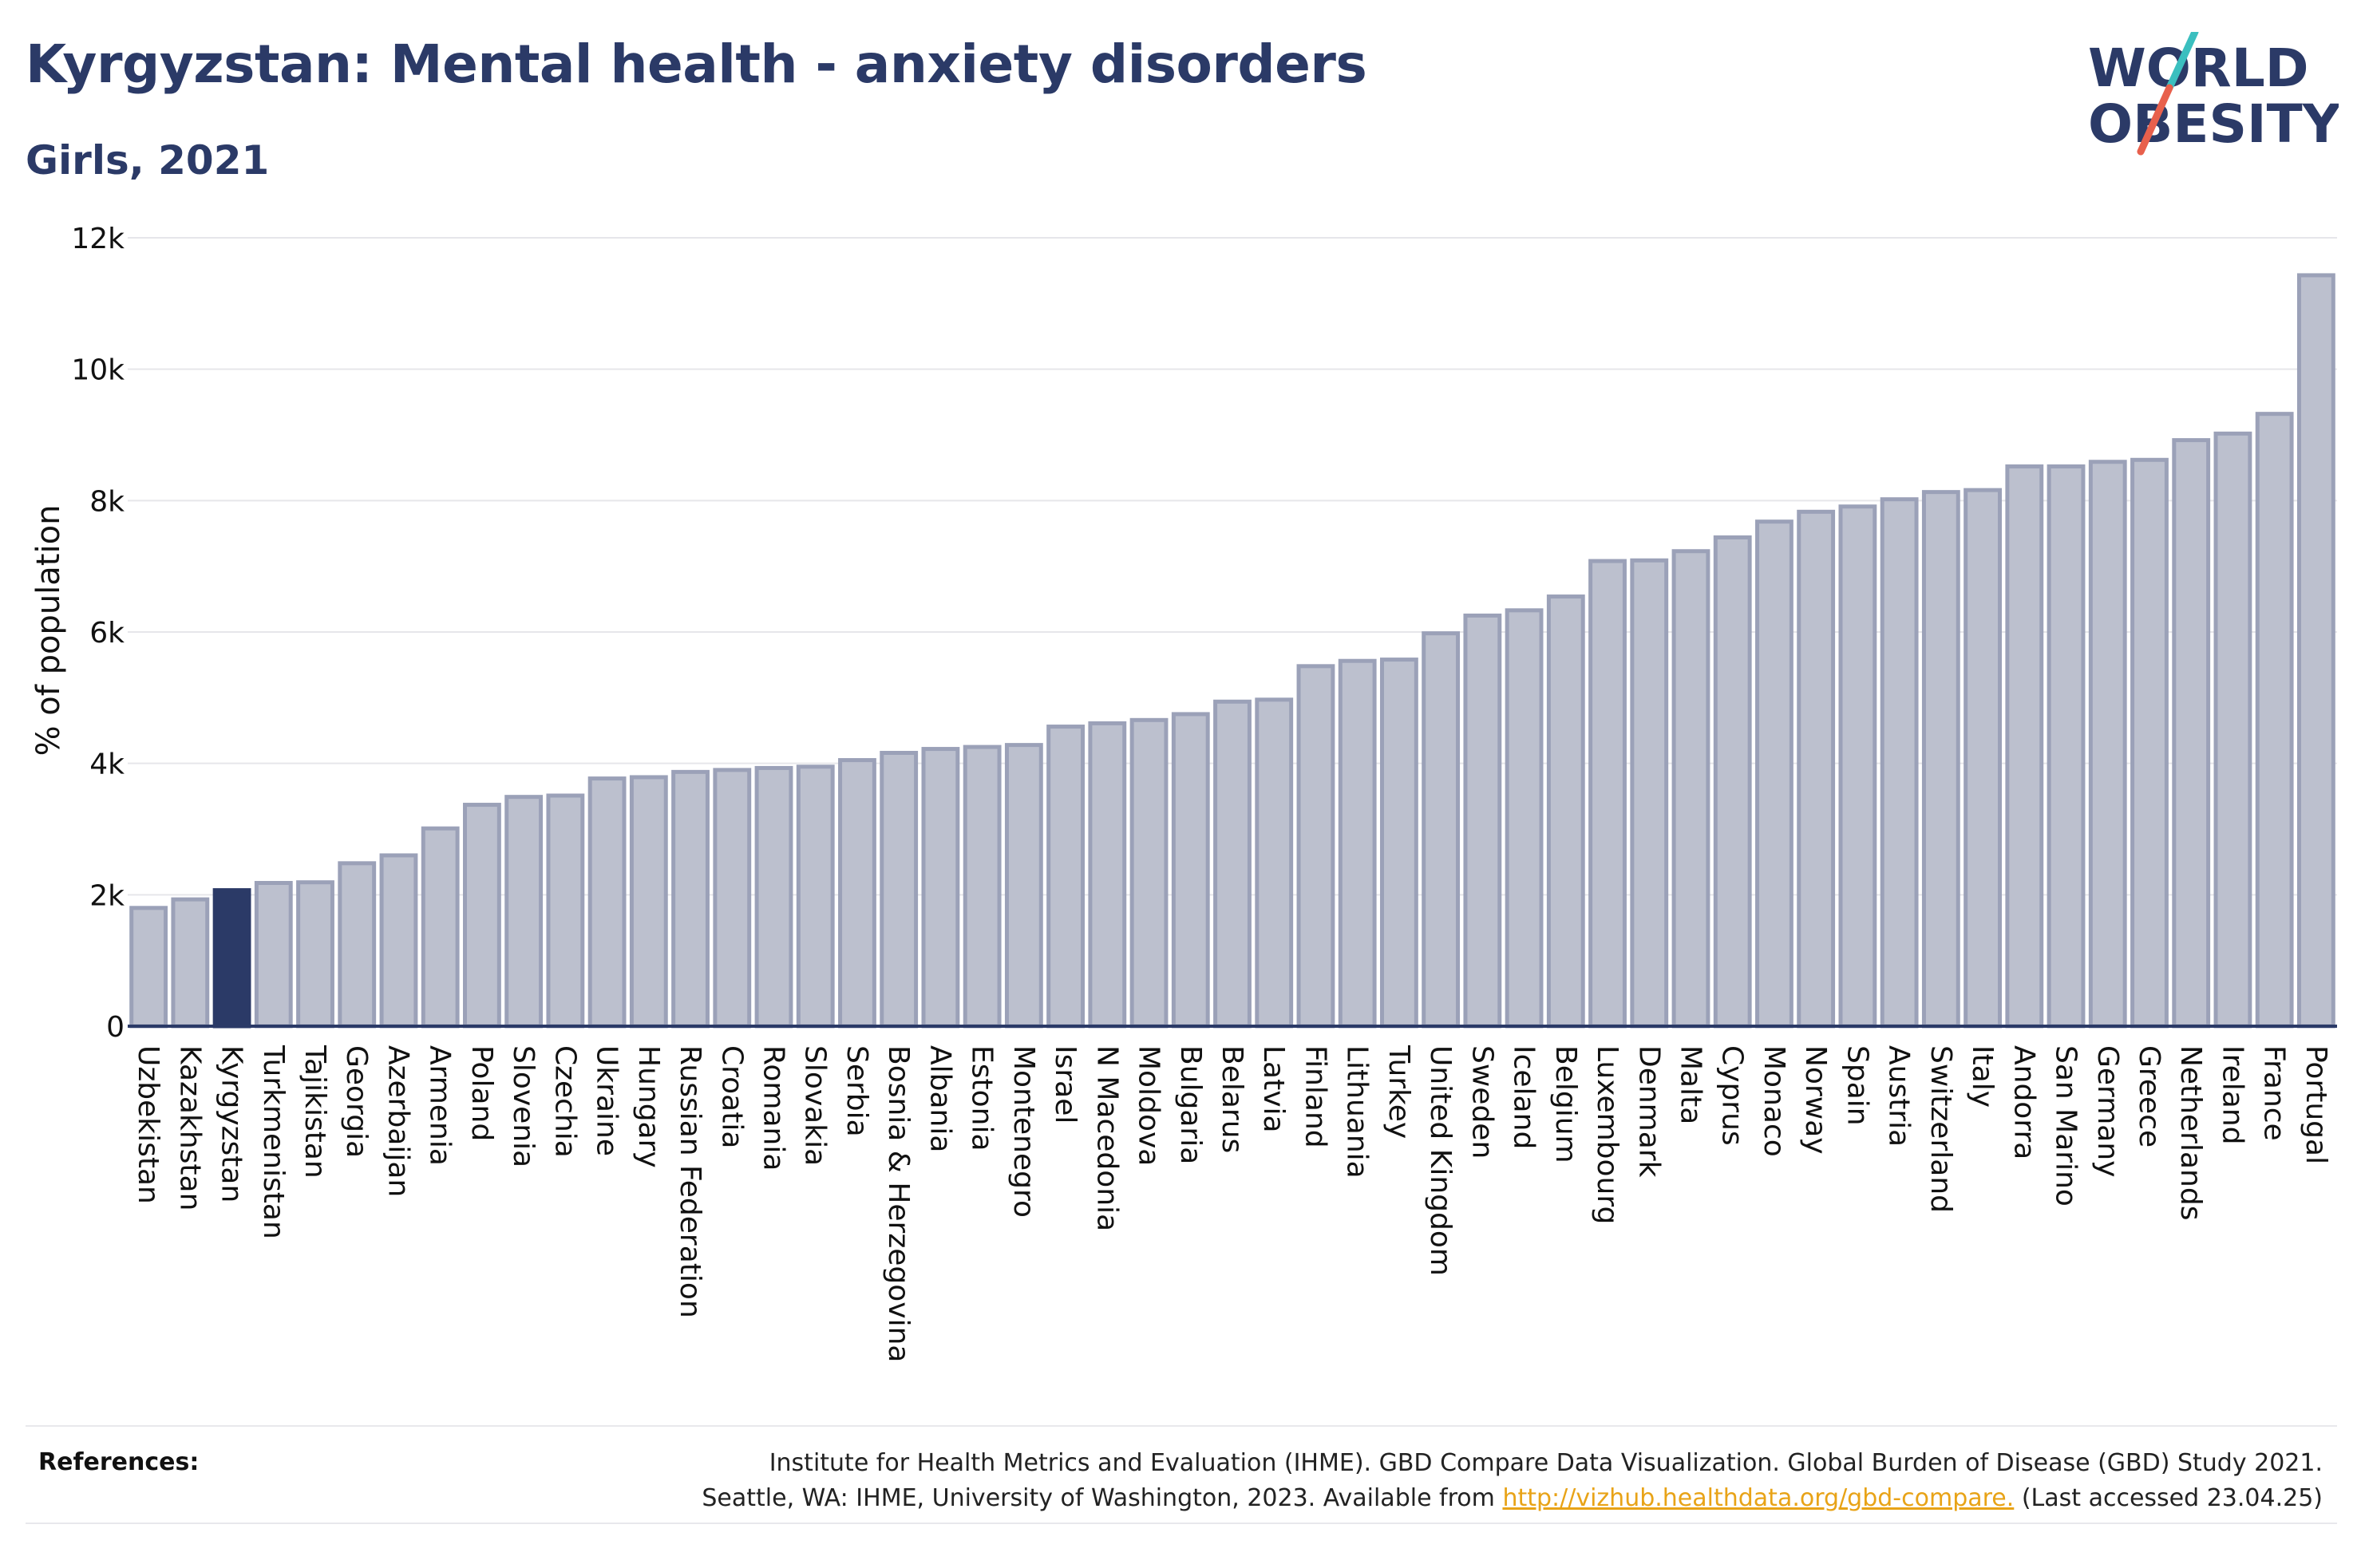  I want to click on world-obesity-logo: WORLD OBESITY, so click(2213, 94).